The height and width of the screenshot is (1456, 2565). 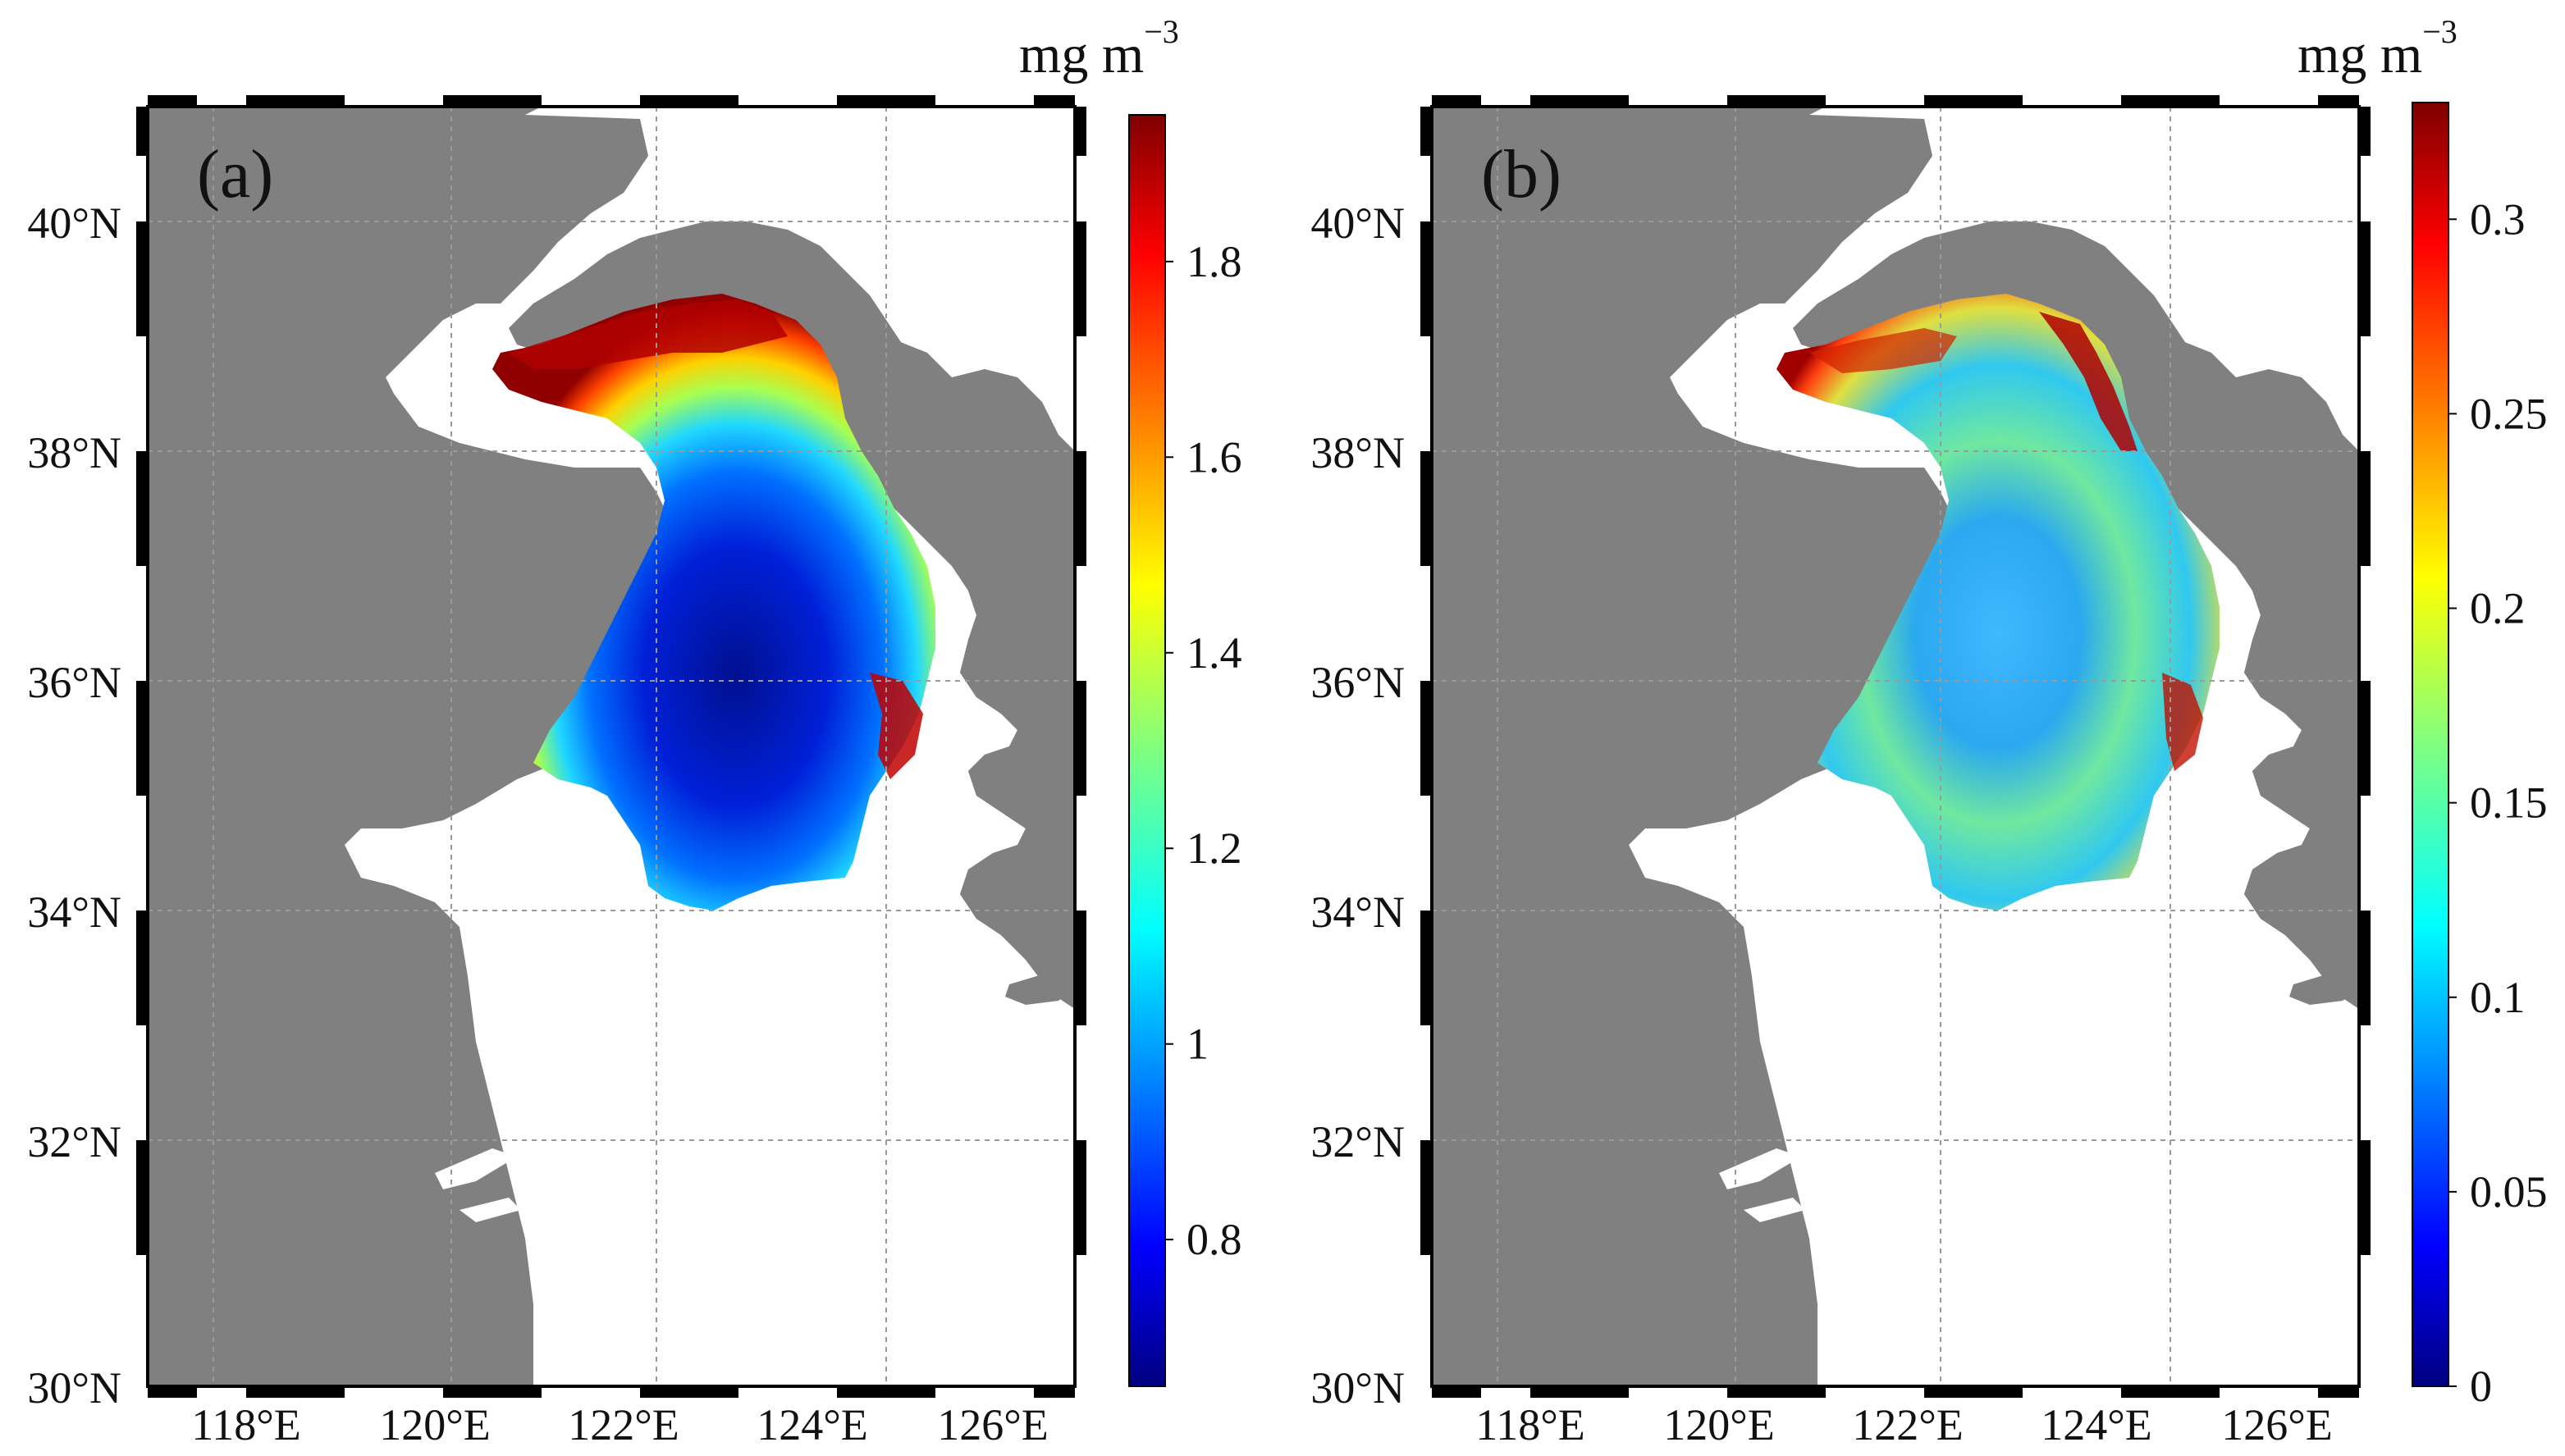 I want to click on lat-labels-b: 40°N 38°N 36°N 34°N 32°N 30°N, so click(x=1357, y=806).